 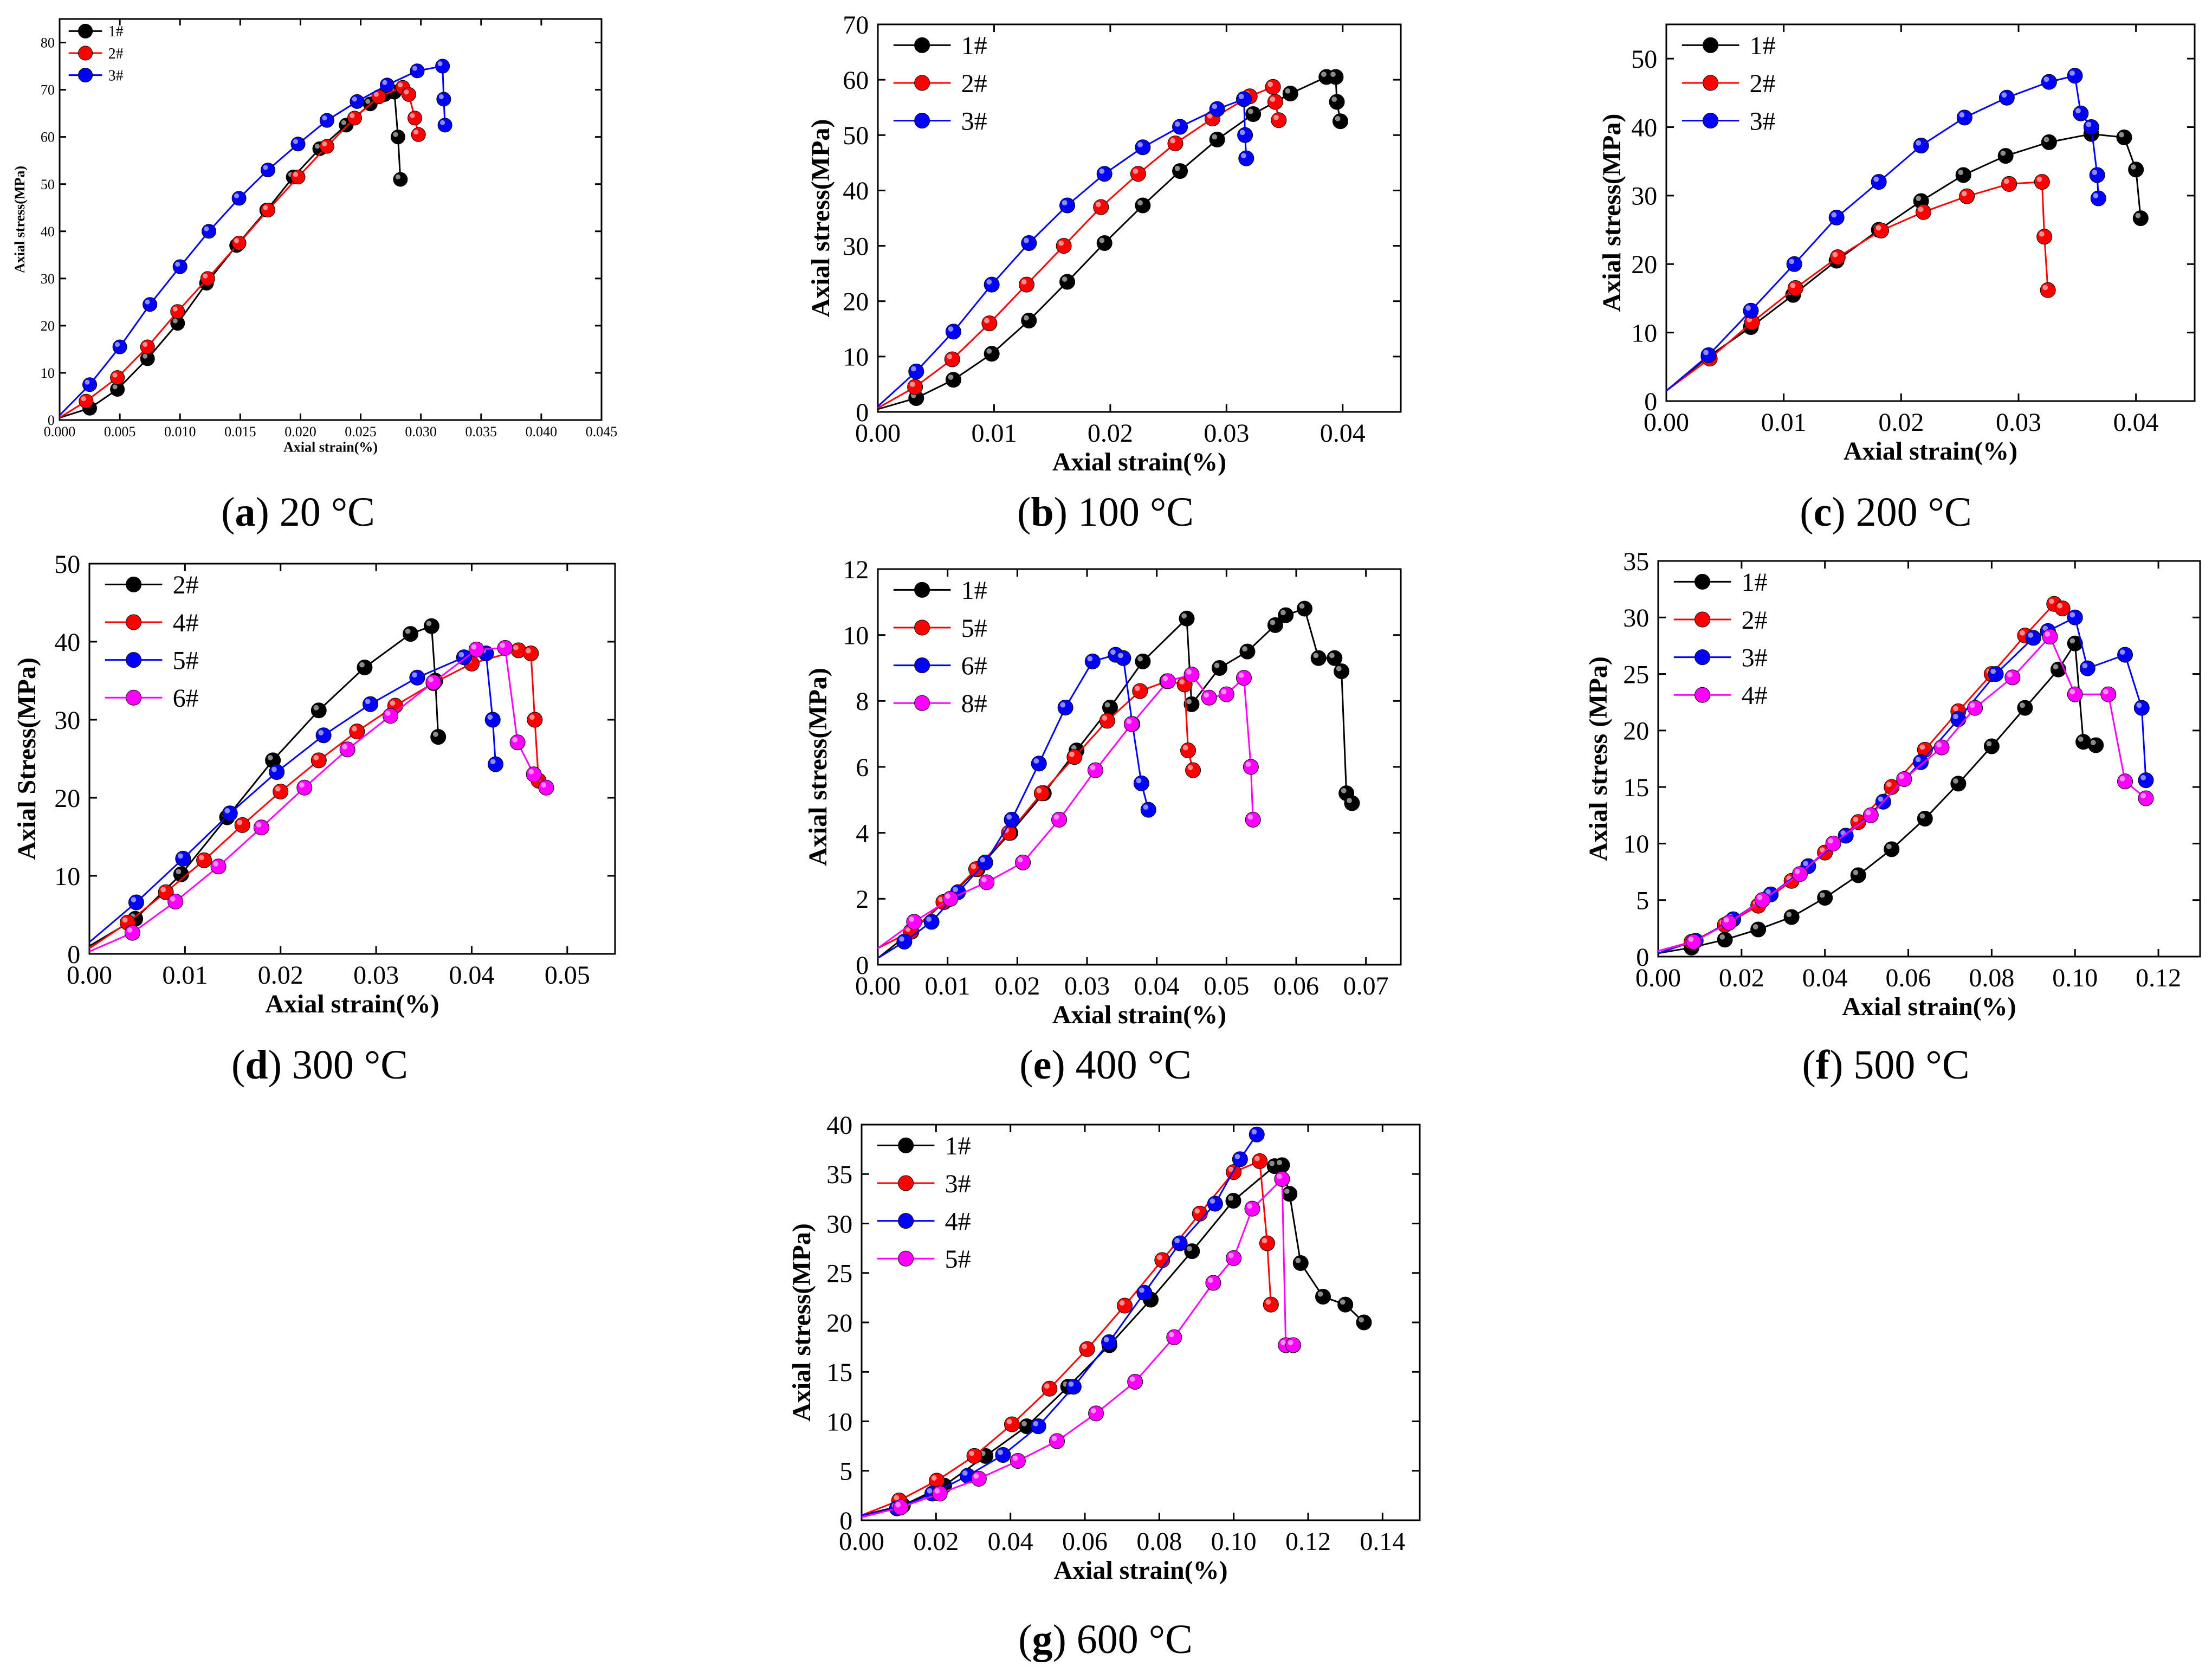 I want to click on y-tick-label: 40, so click(x=48, y=232).